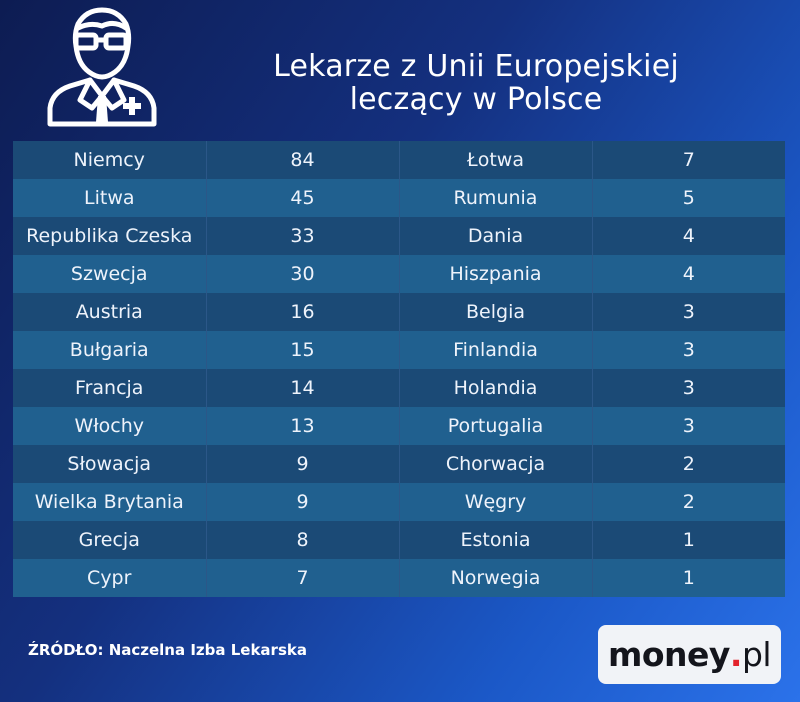 The image size is (800, 702). What do you see at coordinates (496, 464) in the screenshot?
I see `right-country-cell: Chorwacja` at bounding box center [496, 464].